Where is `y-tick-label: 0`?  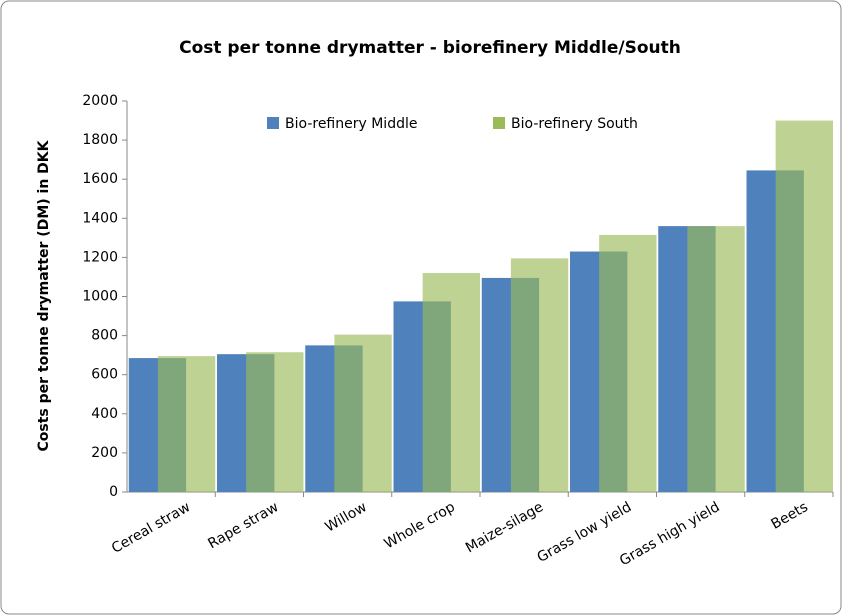
y-tick-label: 0 is located at coordinates (113, 492).